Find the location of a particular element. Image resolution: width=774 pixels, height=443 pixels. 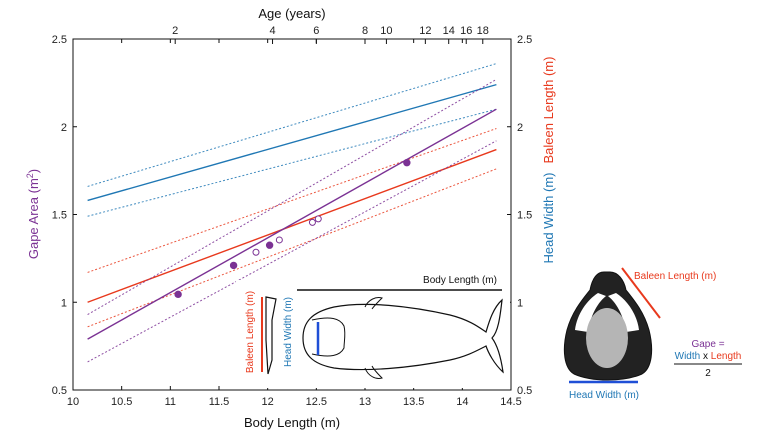

x-tick-label: 11.5 is located at coordinates (219, 402).